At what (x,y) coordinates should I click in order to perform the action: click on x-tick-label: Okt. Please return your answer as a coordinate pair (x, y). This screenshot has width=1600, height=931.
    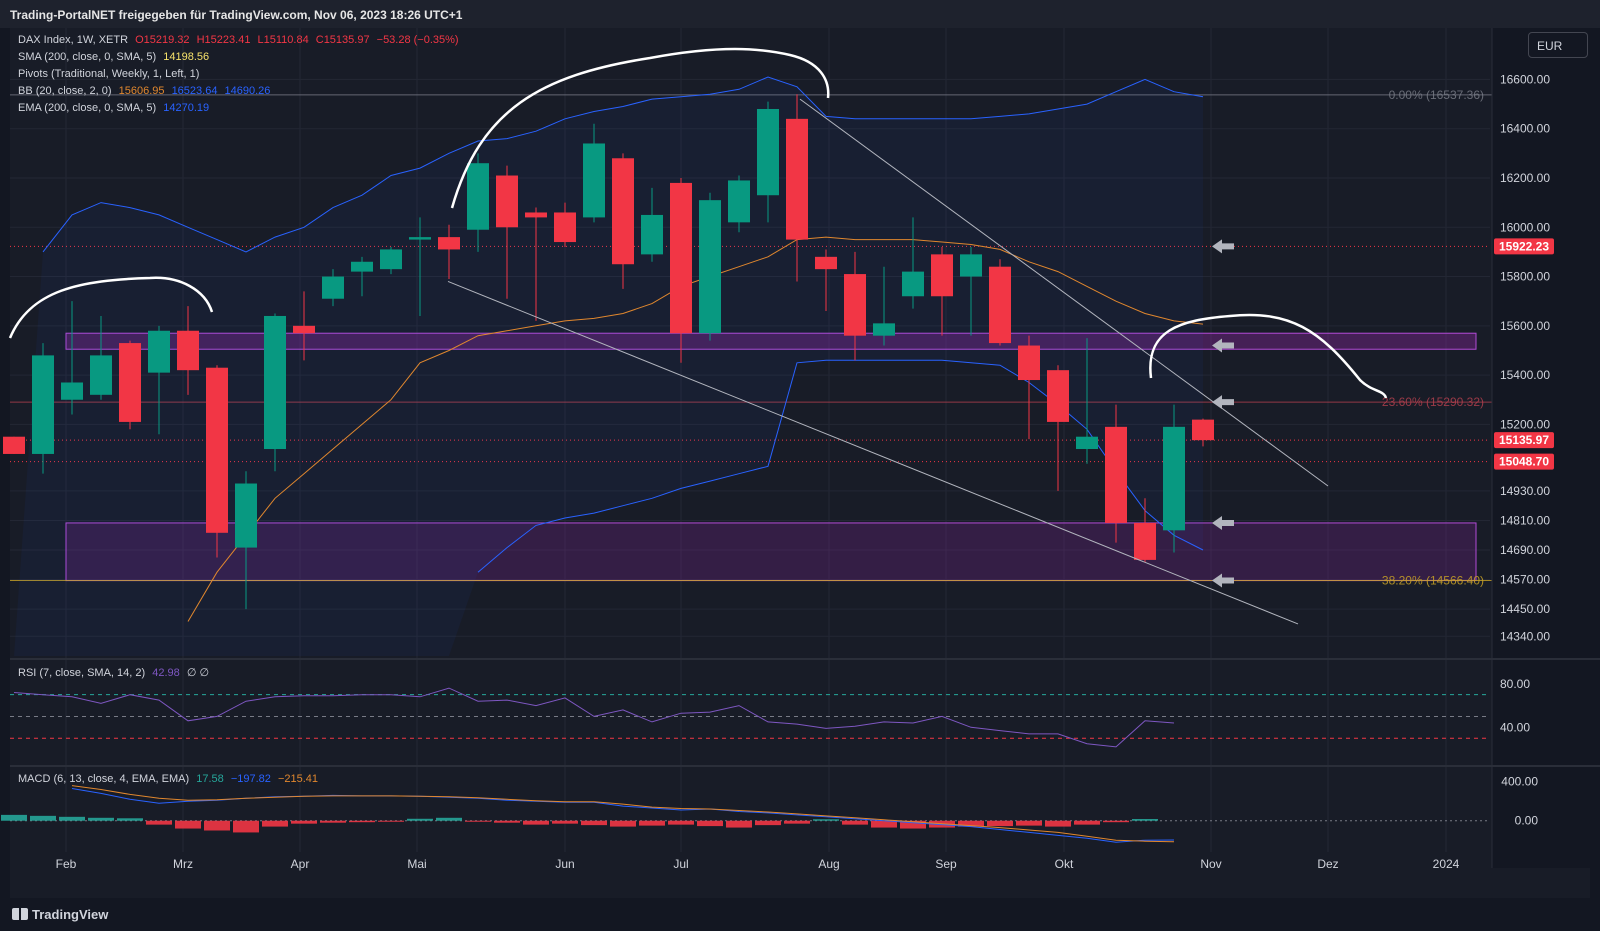
    Looking at the image, I should click on (1064, 864).